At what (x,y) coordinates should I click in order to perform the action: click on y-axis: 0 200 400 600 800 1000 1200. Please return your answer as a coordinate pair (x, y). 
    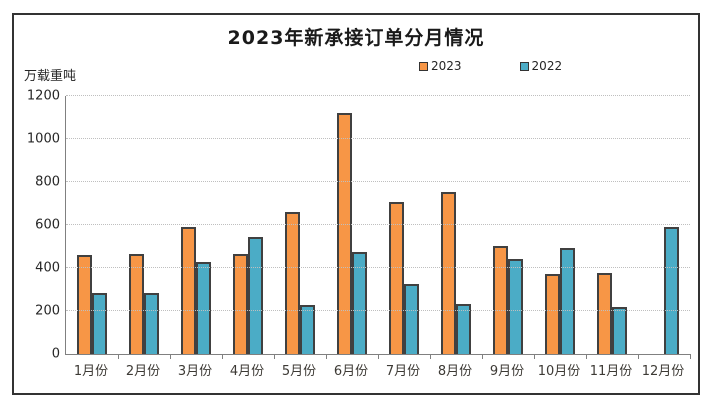
    Looking at the image, I should click on (38, 225).